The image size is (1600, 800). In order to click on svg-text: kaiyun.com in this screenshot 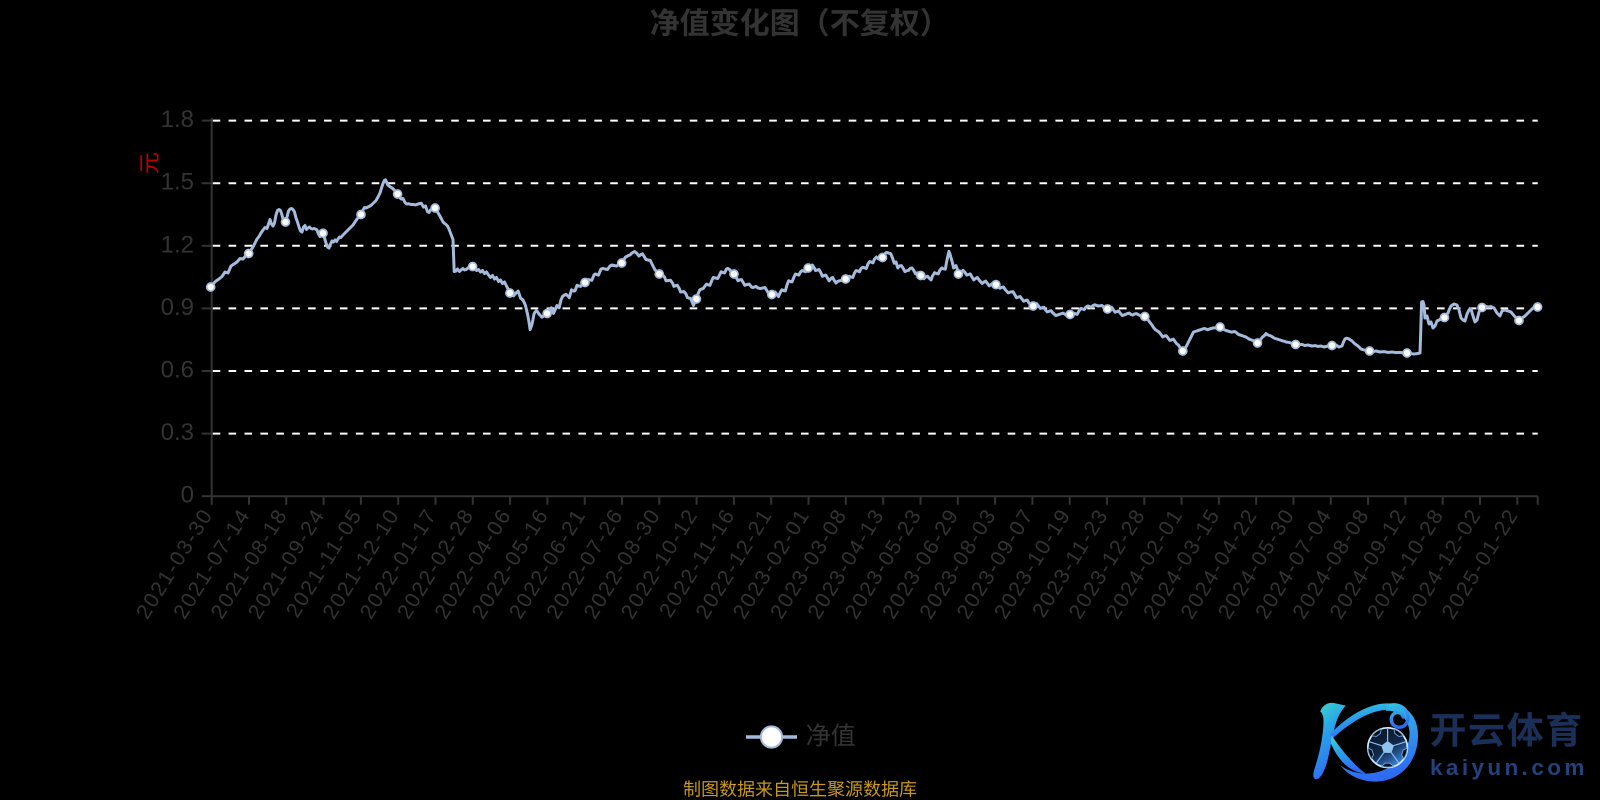, I will do `click(1509, 767)`.